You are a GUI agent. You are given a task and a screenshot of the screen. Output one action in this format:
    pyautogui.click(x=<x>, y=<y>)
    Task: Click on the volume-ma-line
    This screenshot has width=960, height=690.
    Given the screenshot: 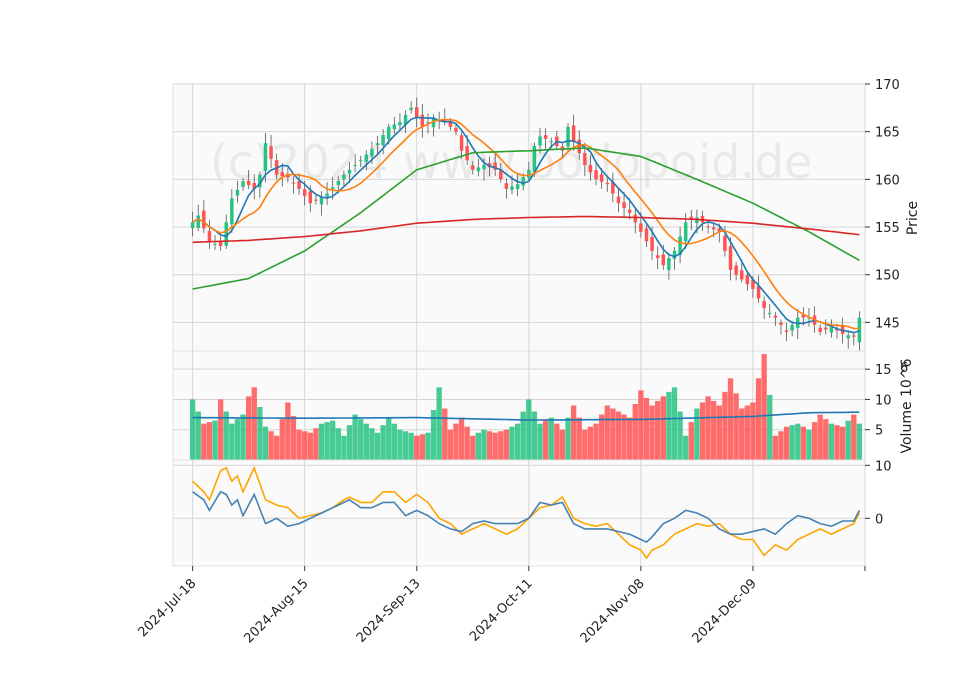 What is the action you would take?
    pyautogui.click(x=526, y=416)
    